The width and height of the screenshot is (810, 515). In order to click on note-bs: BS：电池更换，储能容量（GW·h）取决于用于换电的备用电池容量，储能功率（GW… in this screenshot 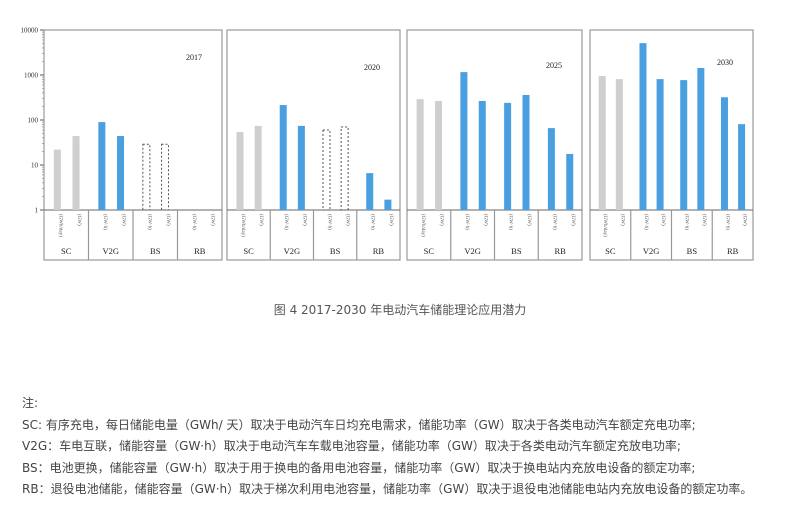, I will do `click(359, 467)`.